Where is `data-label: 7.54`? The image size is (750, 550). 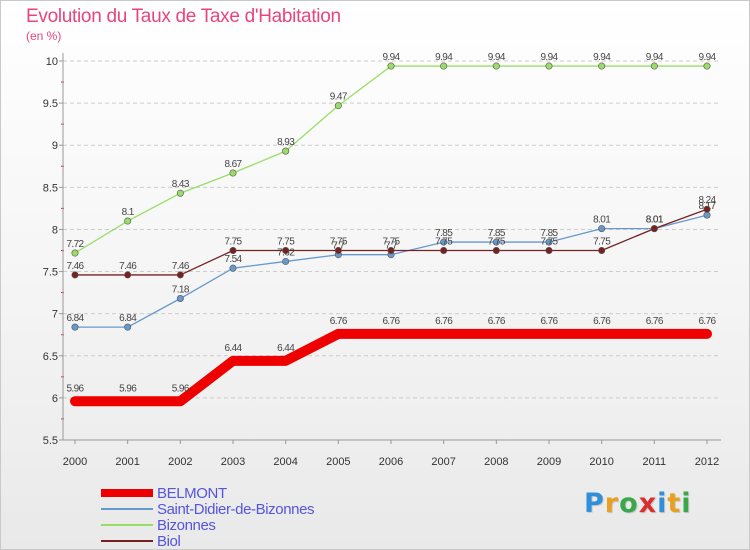 data-label: 7.54 is located at coordinates (233, 259).